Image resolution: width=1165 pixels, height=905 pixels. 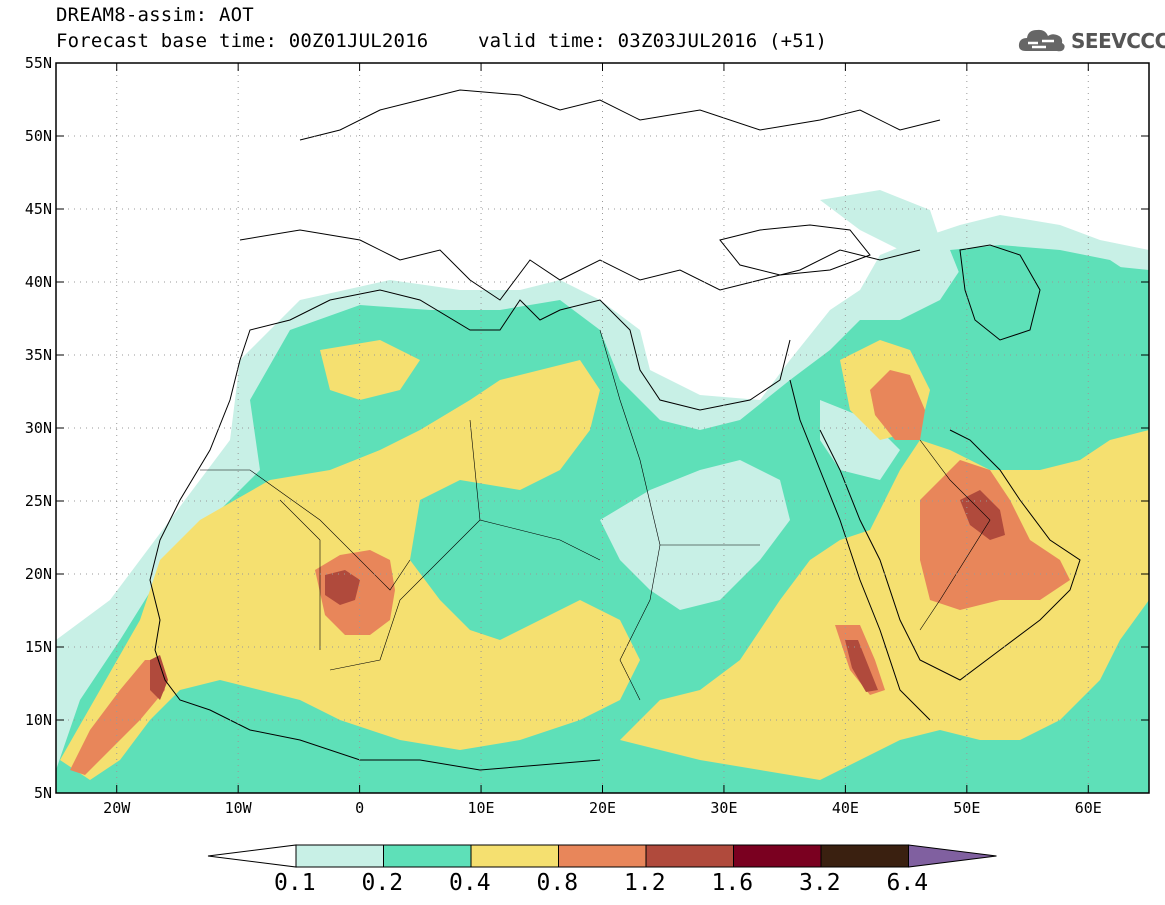 What do you see at coordinates (159, 677) in the screenshot?
I see `aot-band-1.2-senegal` at bounding box center [159, 677].